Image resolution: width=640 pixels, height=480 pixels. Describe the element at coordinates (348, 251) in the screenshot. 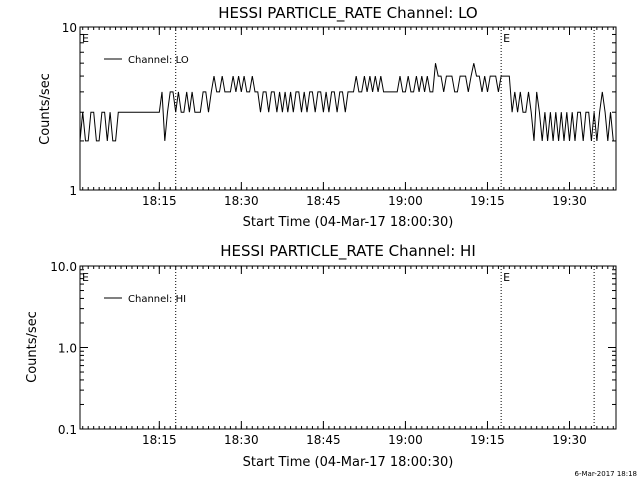

I see `chart-title: HESSI PARTICLE_RATE Channel: HI` at that location.